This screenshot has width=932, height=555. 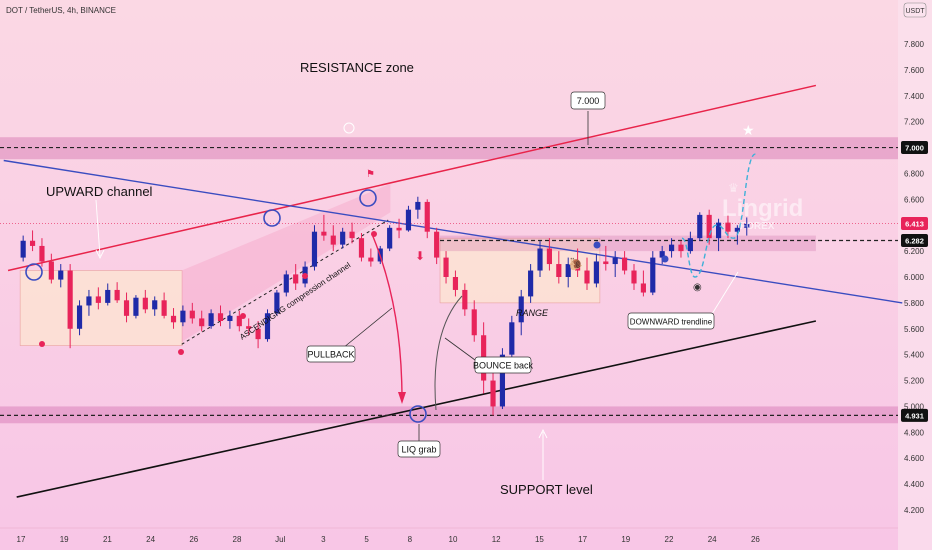 What do you see at coordinates (543, 433) in the screenshot?
I see `support-leader-head` at bounding box center [543, 433].